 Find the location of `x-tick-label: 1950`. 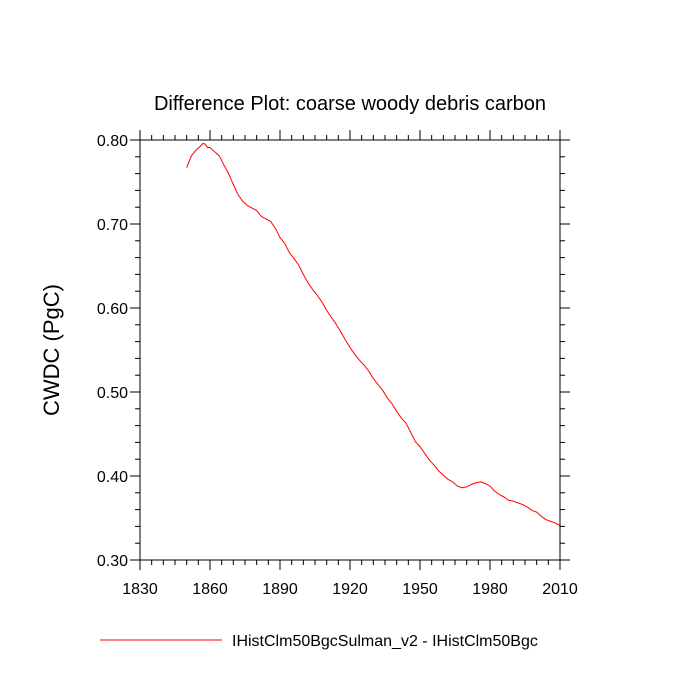

x-tick-label: 1950 is located at coordinates (420, 589).